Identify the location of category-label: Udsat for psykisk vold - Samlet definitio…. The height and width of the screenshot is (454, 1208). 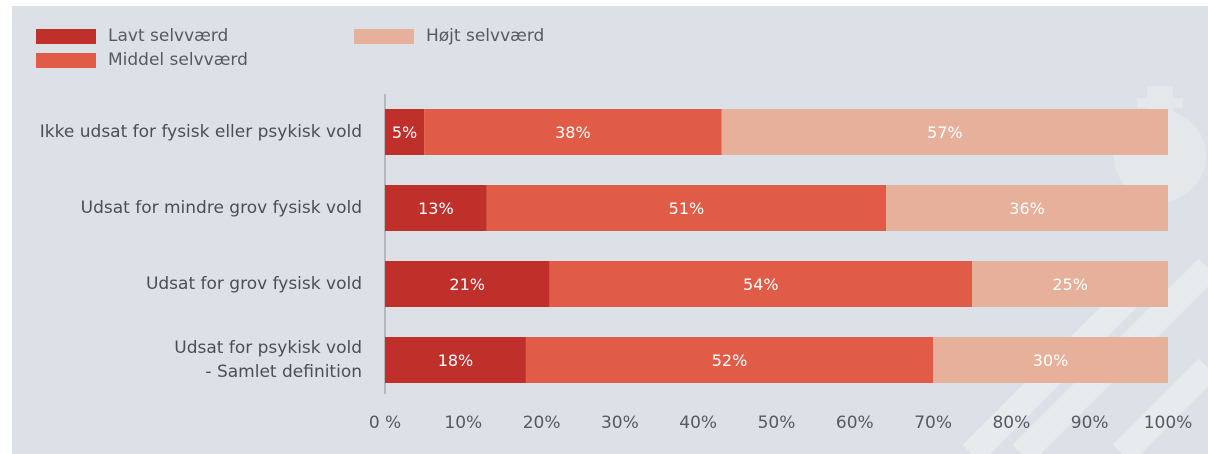
(268, 360).